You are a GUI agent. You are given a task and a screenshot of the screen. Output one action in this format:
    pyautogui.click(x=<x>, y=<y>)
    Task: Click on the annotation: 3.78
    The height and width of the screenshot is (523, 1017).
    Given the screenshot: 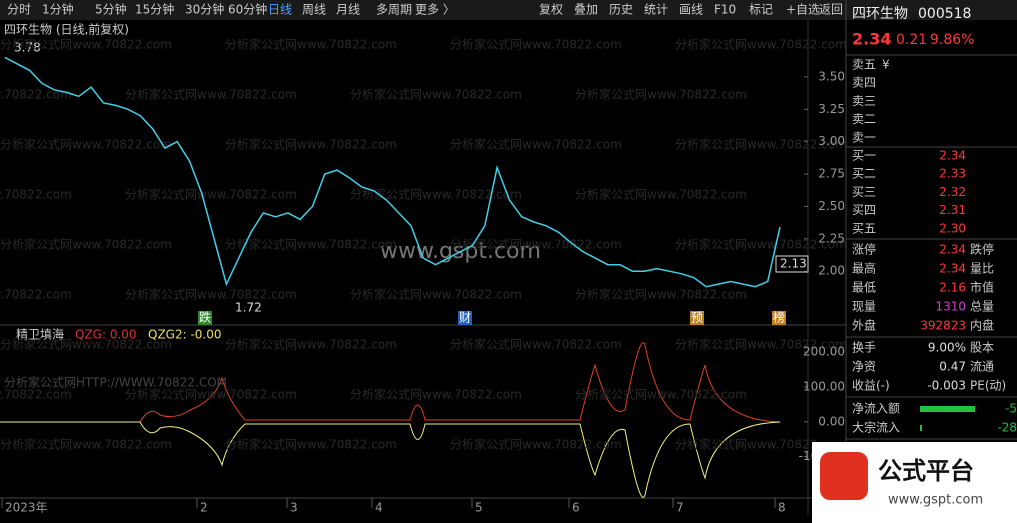 What is the action you would take?
    pyautogui.click(x=27, y=48)
    